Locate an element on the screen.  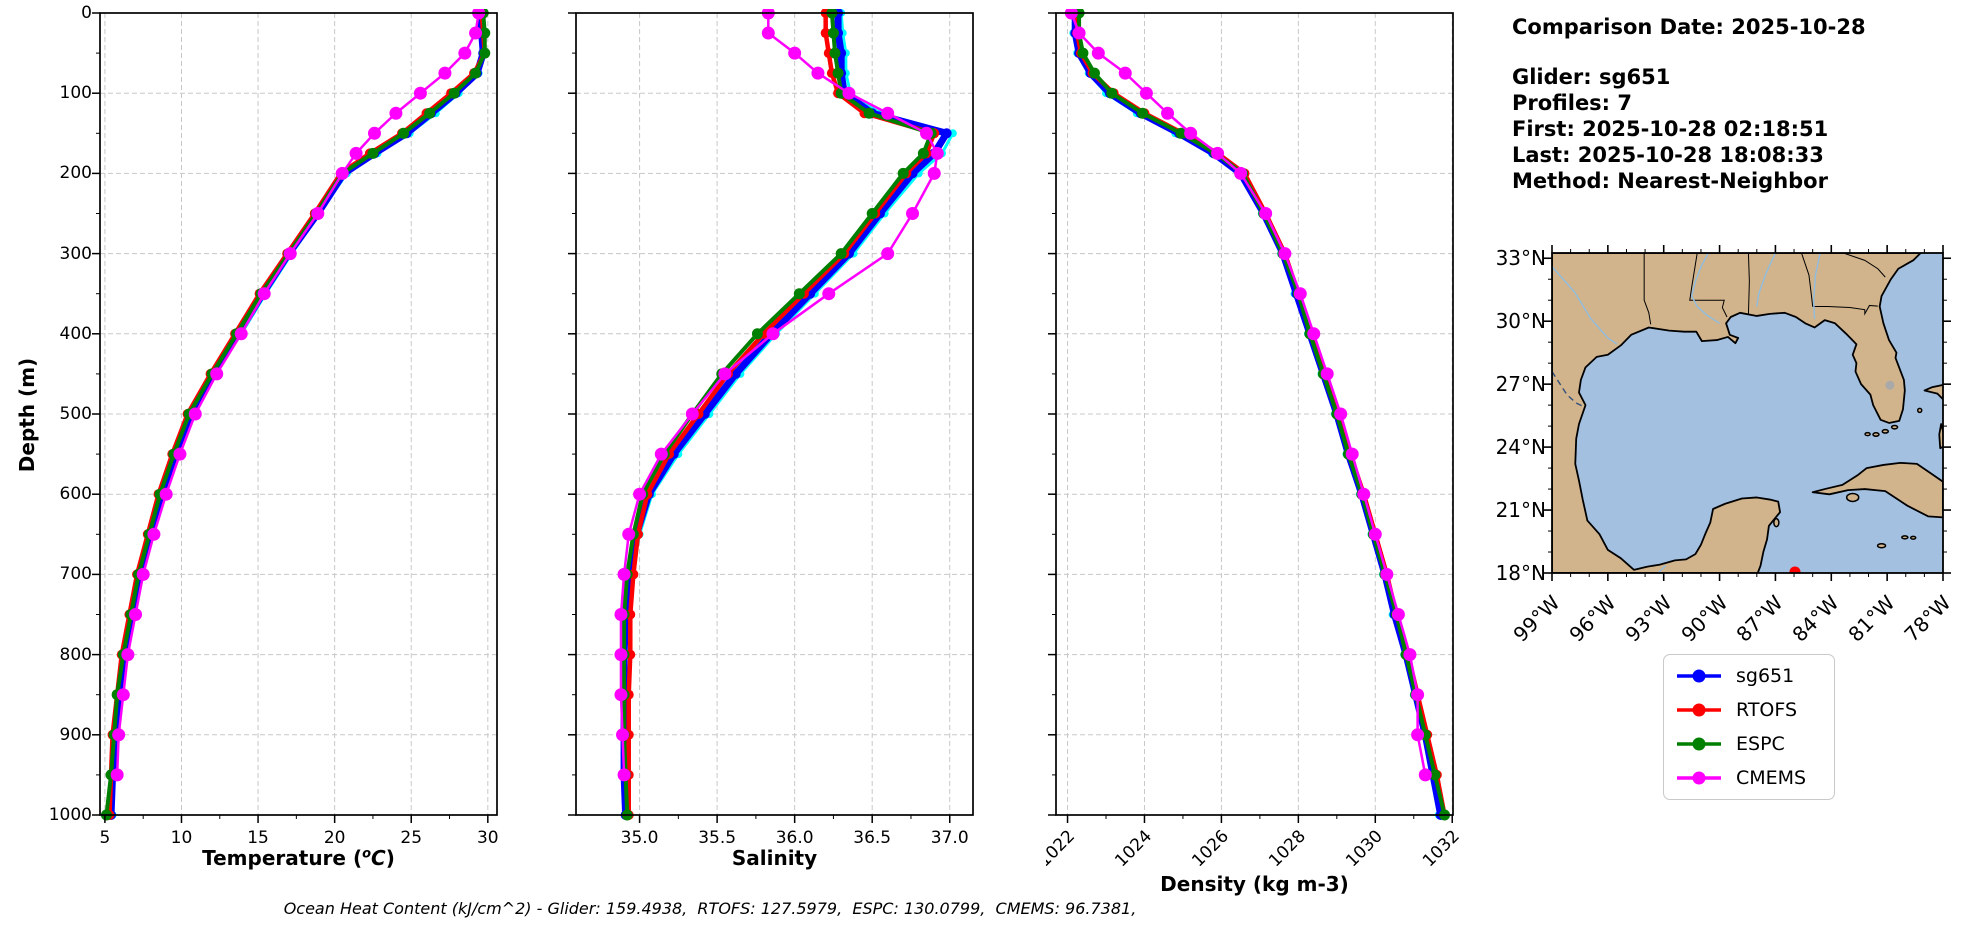
map-svg is located at coordinates (1747, 413).